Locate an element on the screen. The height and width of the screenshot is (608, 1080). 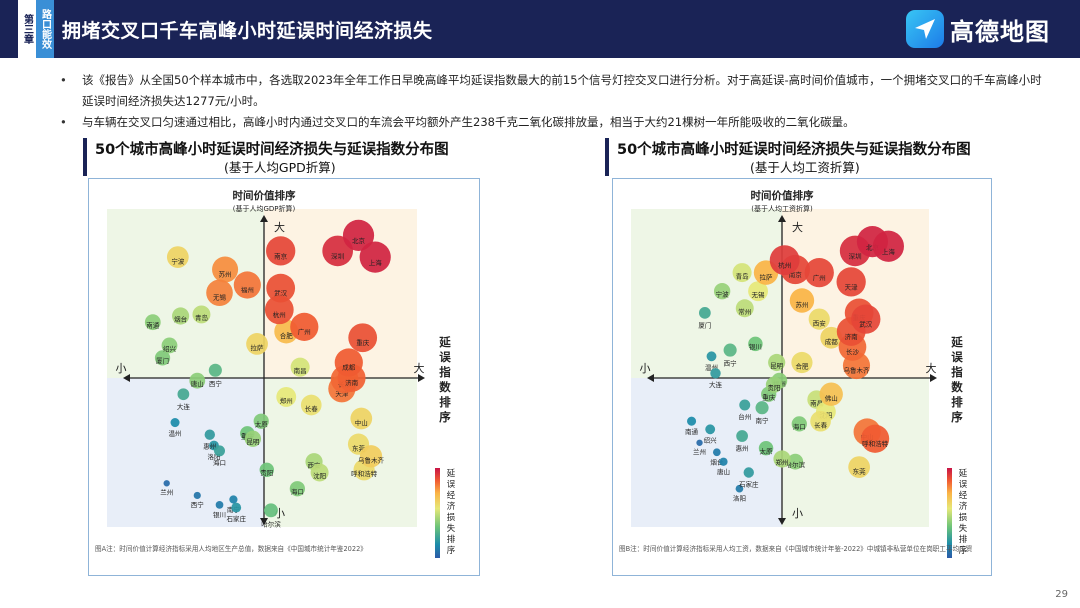
city-label: 杭州 is located at coordinates (279, 314).